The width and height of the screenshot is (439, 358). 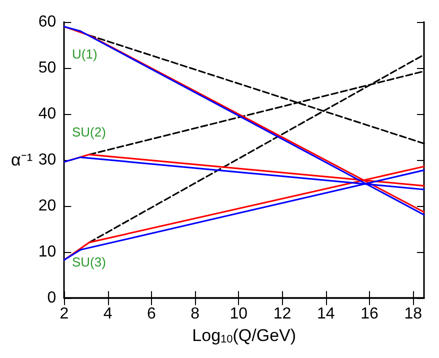 I want to click on annotation: SU(3), so click(x=89, y=262).